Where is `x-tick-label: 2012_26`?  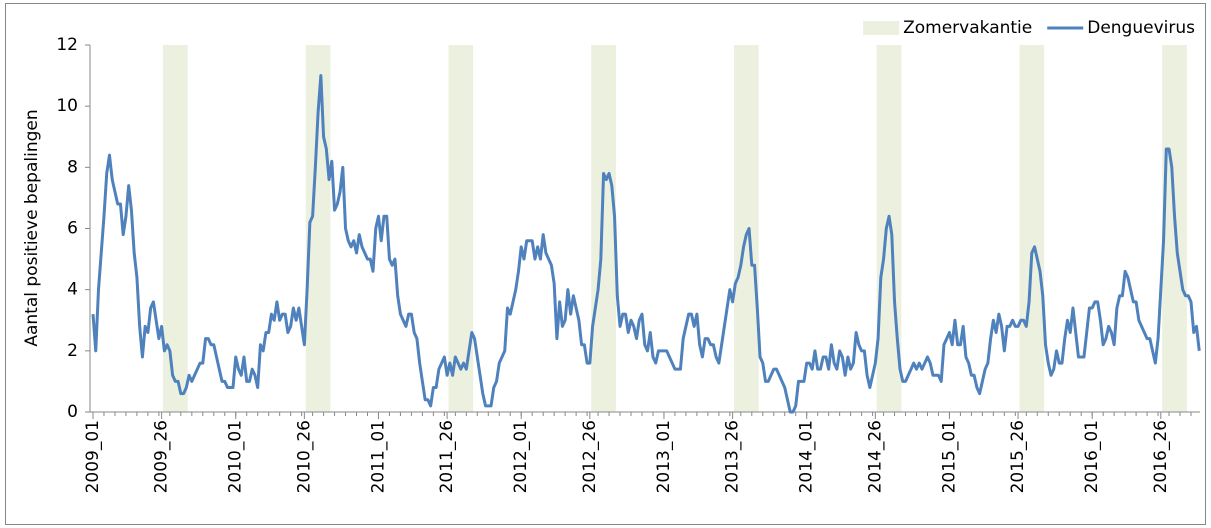 x-tick-label: 2012_26 is located at coordinates (590, 456).